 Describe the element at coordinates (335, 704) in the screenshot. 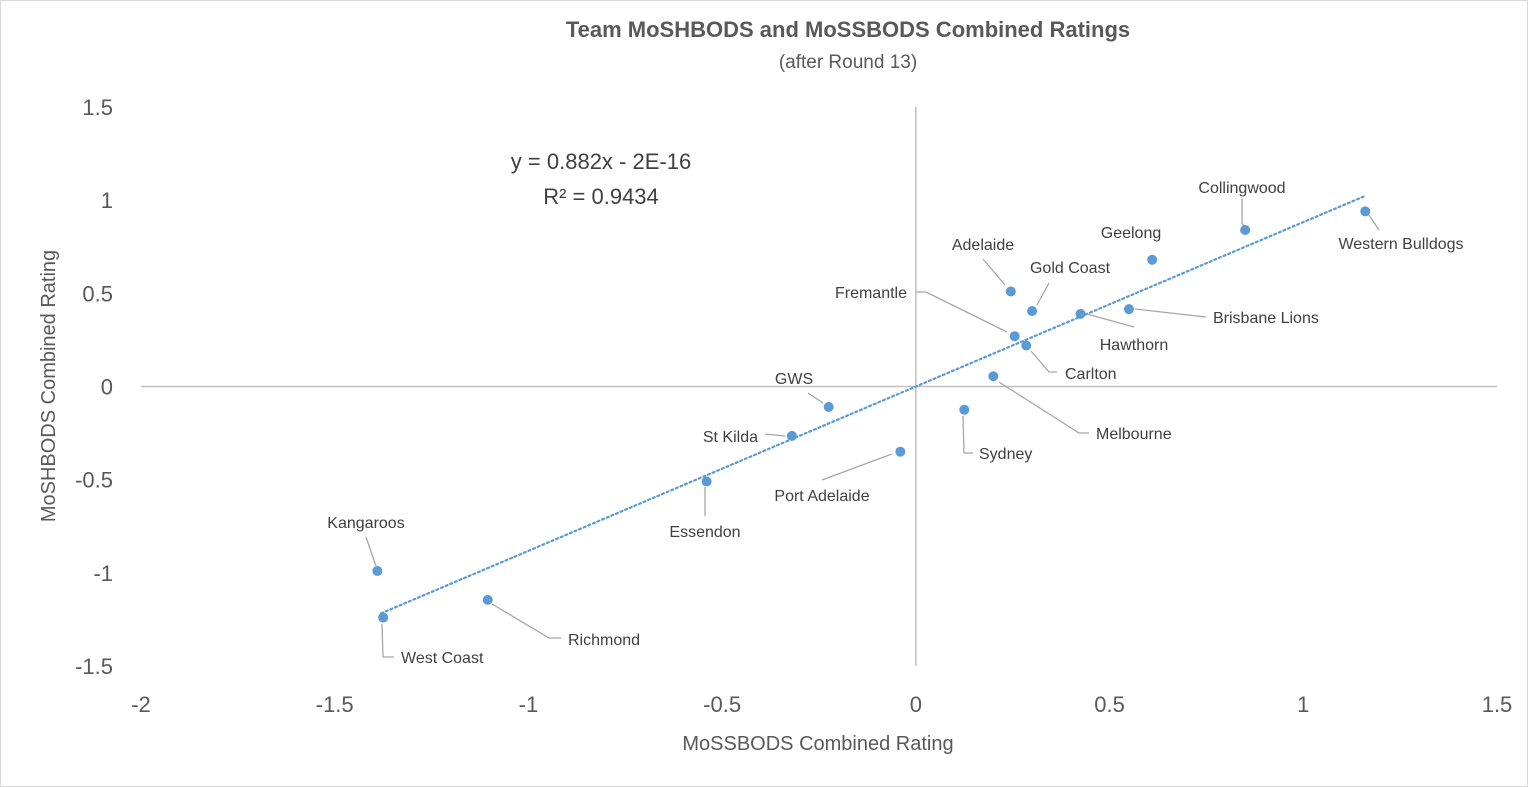

I see `x-tick-label: -1.5` at that location.